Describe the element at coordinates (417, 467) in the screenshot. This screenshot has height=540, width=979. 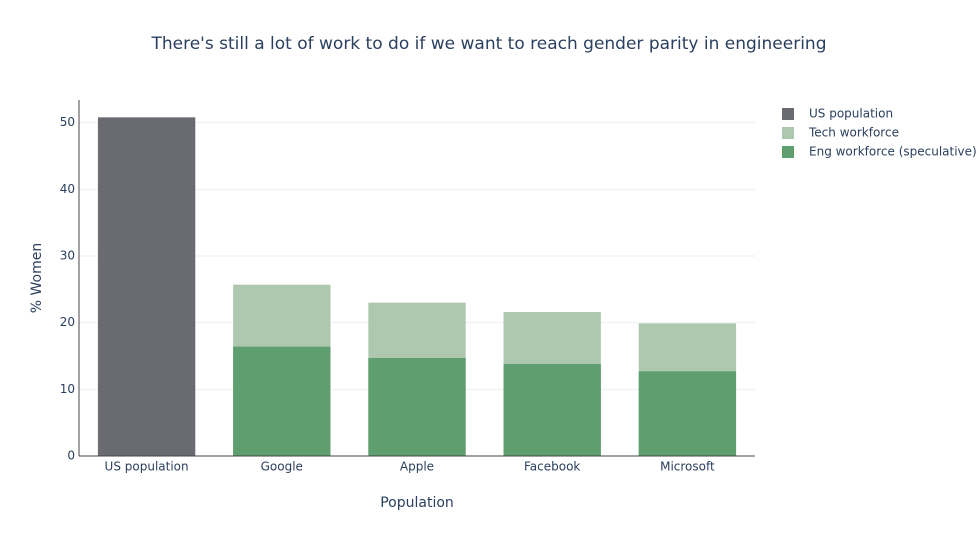
I see `x-tick-label: Apple` at that location.